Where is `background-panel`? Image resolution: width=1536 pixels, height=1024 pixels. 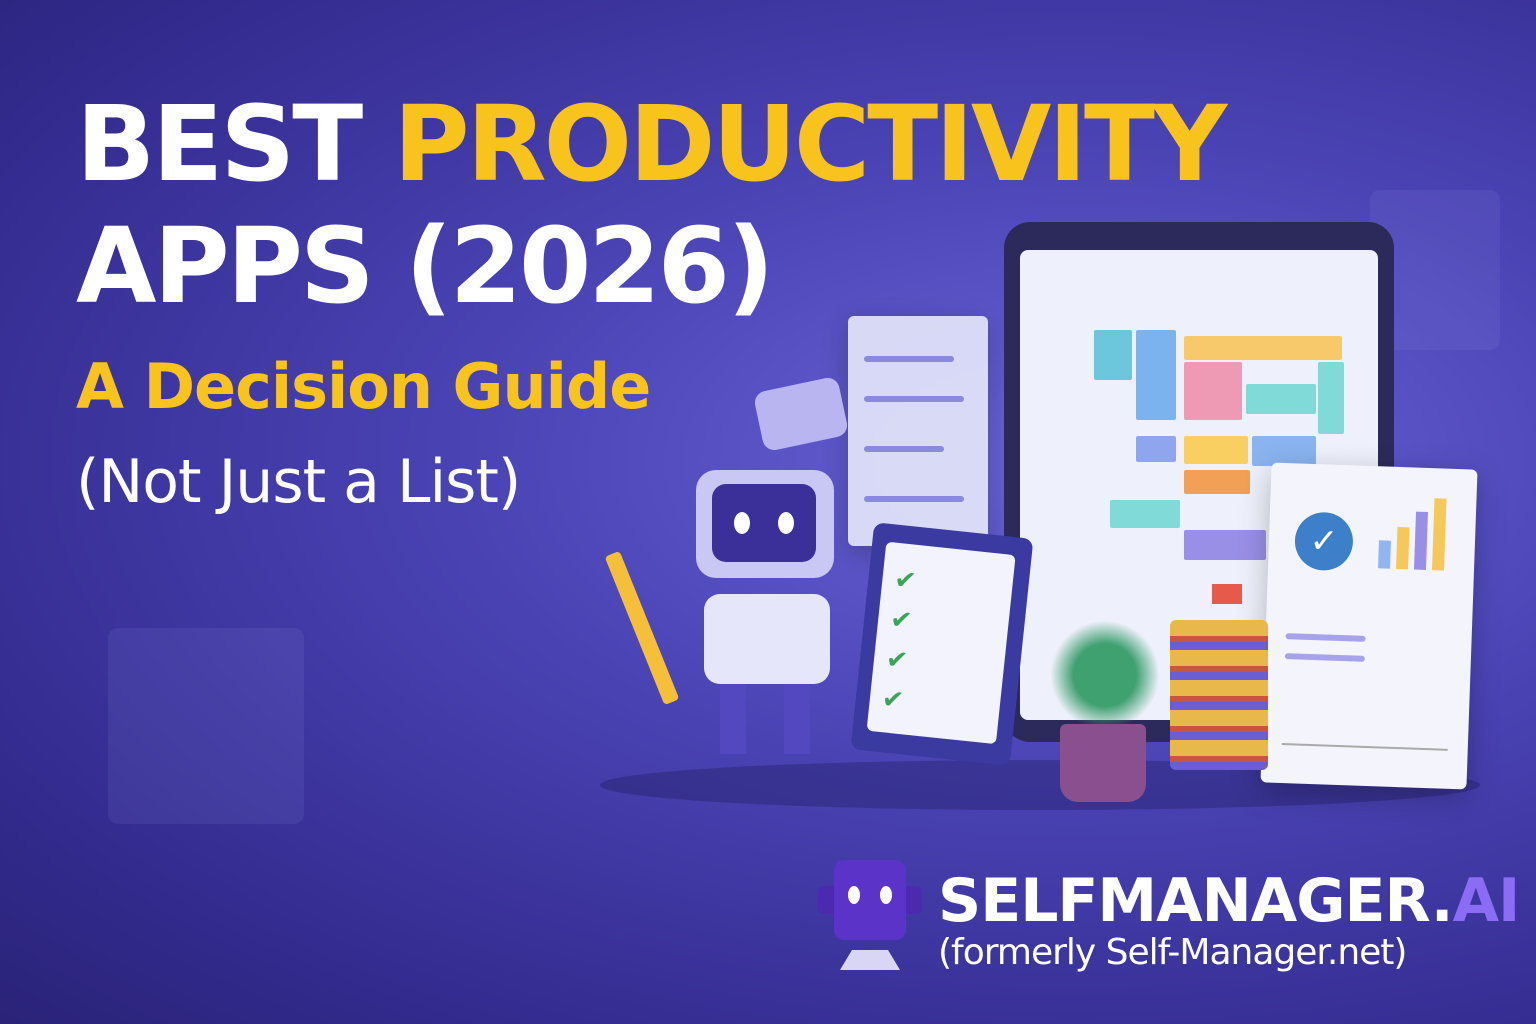
background-panel is located at coordinates (206, 726).